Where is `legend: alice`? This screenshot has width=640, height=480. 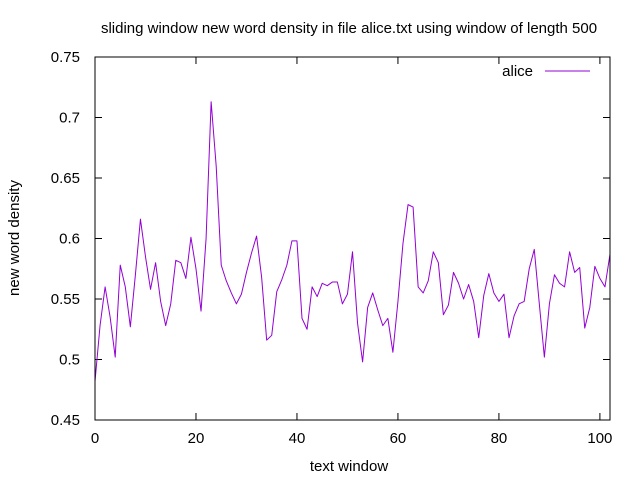 legend: alice is located at coordinates (546, 71).